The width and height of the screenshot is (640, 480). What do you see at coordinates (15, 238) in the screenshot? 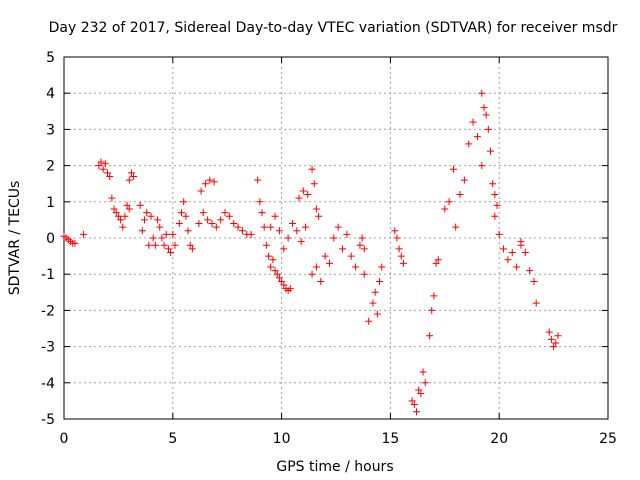
I see `y-axis-label: SDTVAR / TECUs` at bounding box center [15, 238].